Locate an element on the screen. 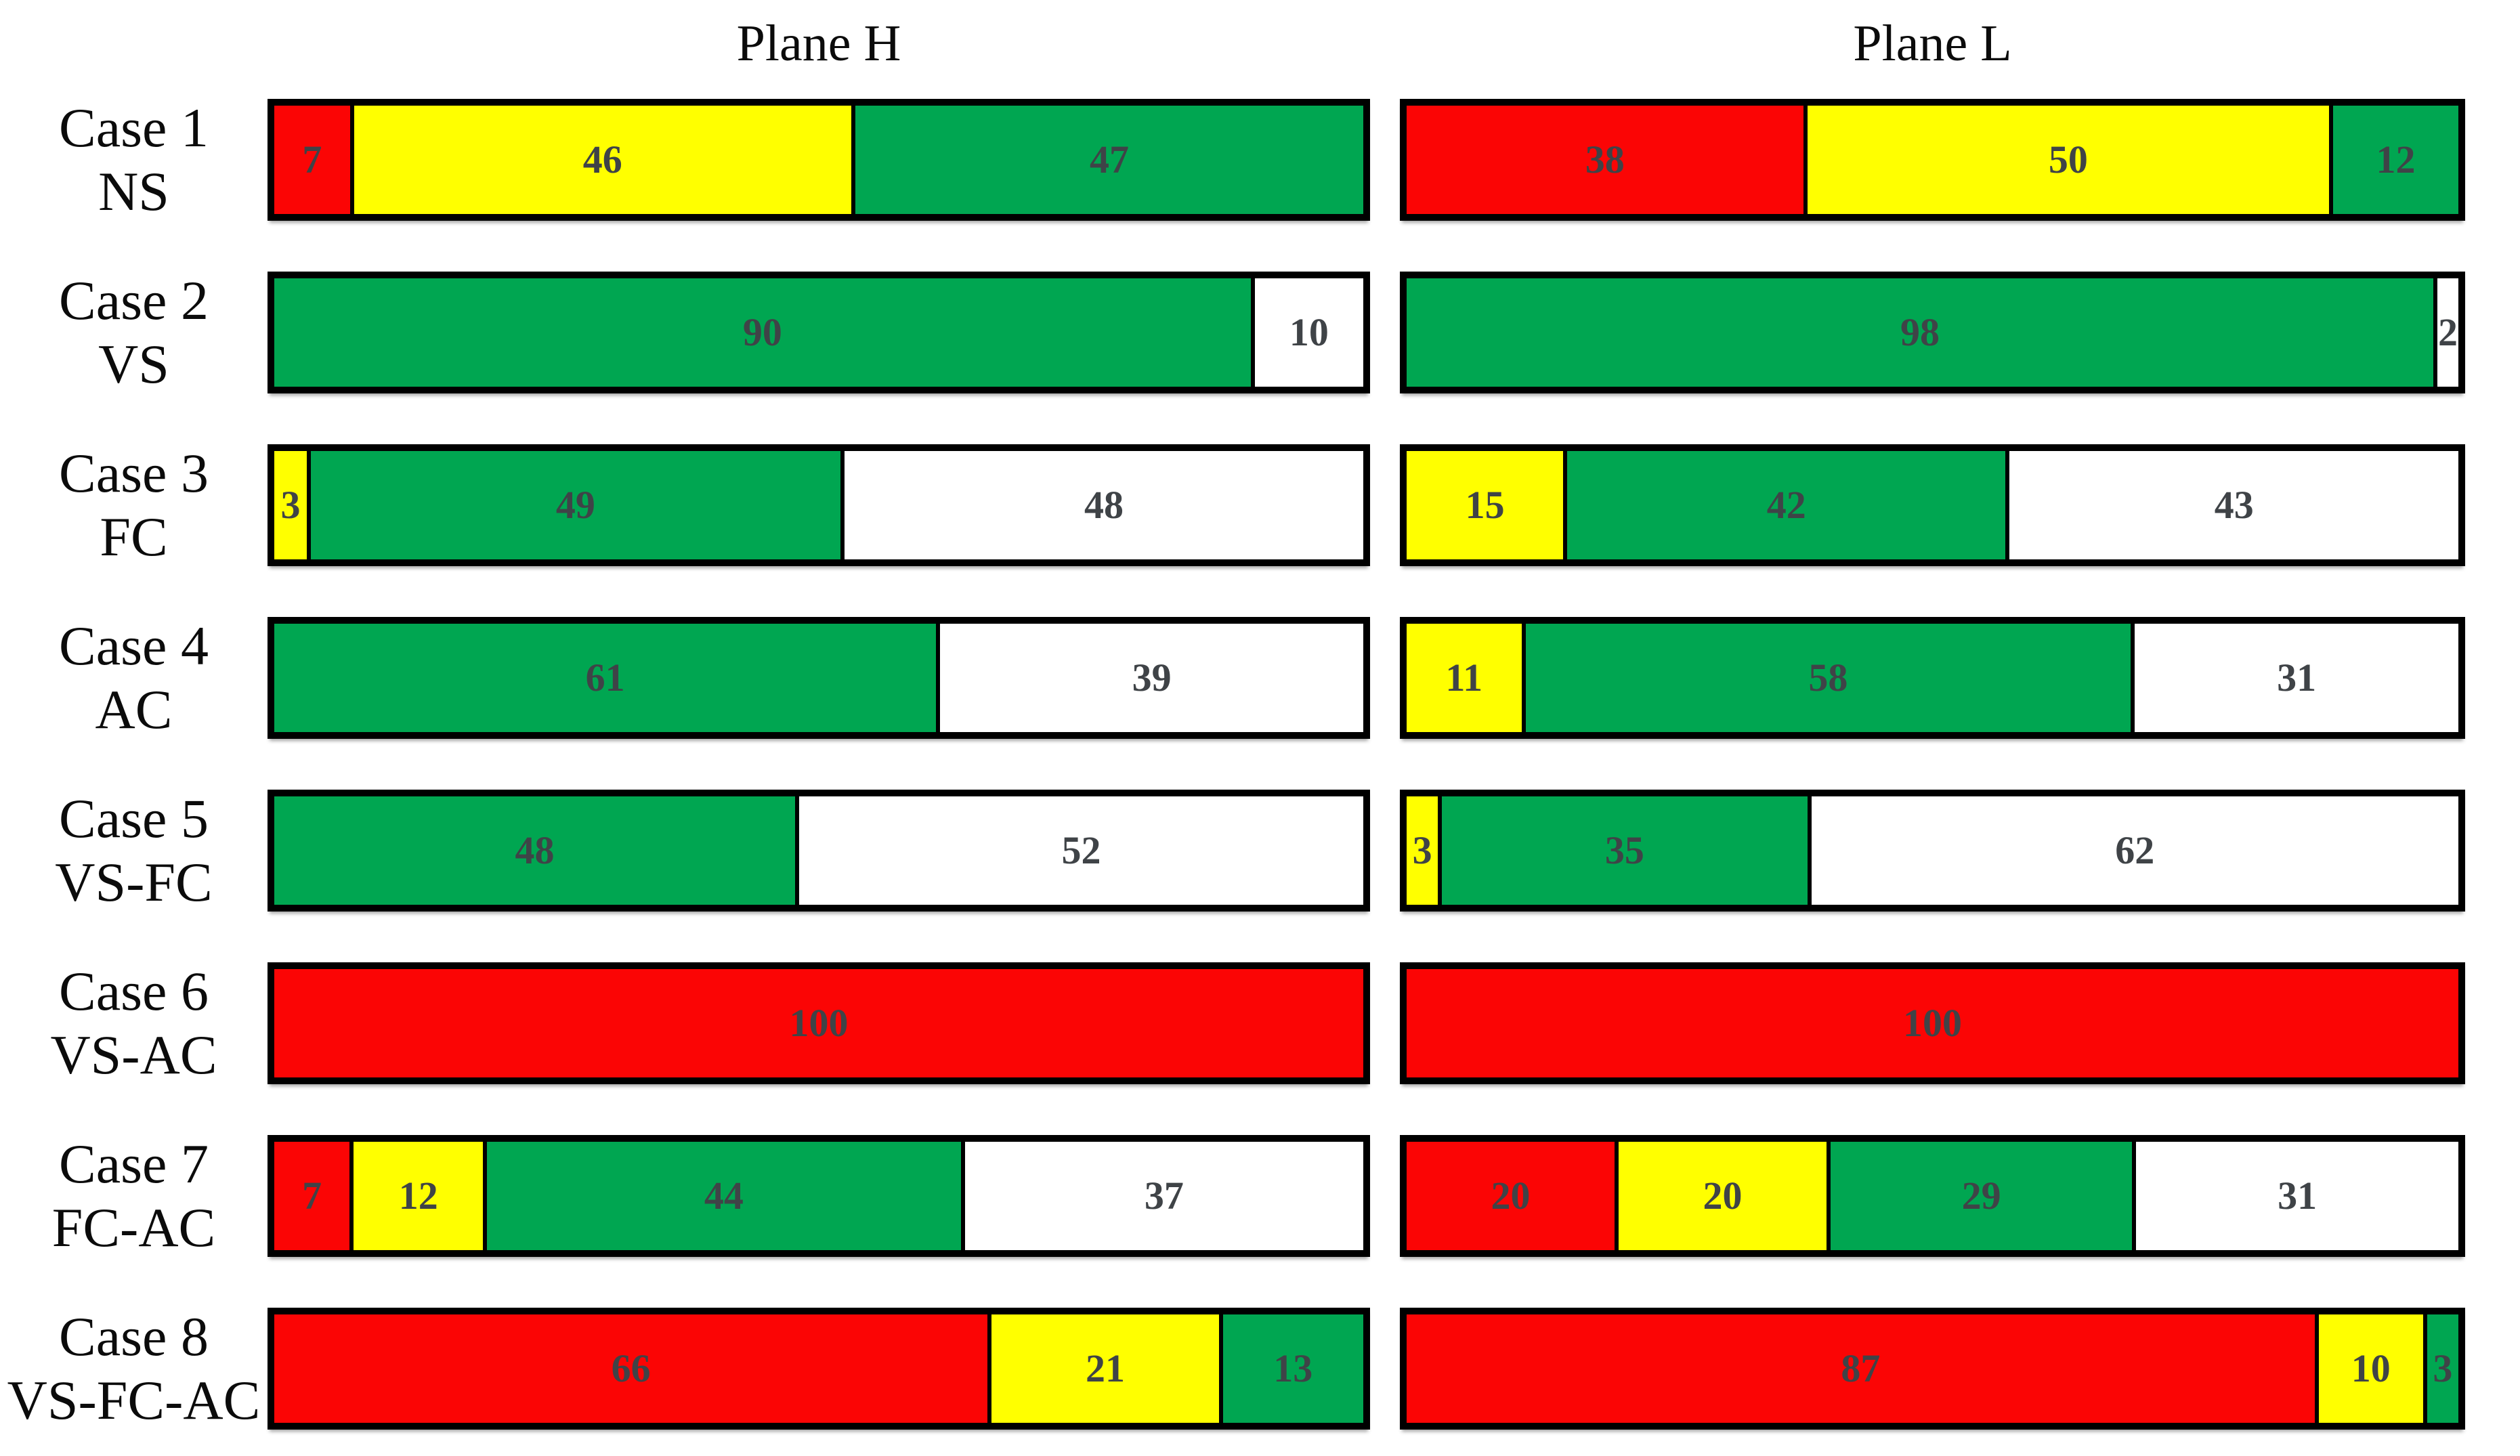  bar-segment-white: 62 is located at coordinates (2134, 850).